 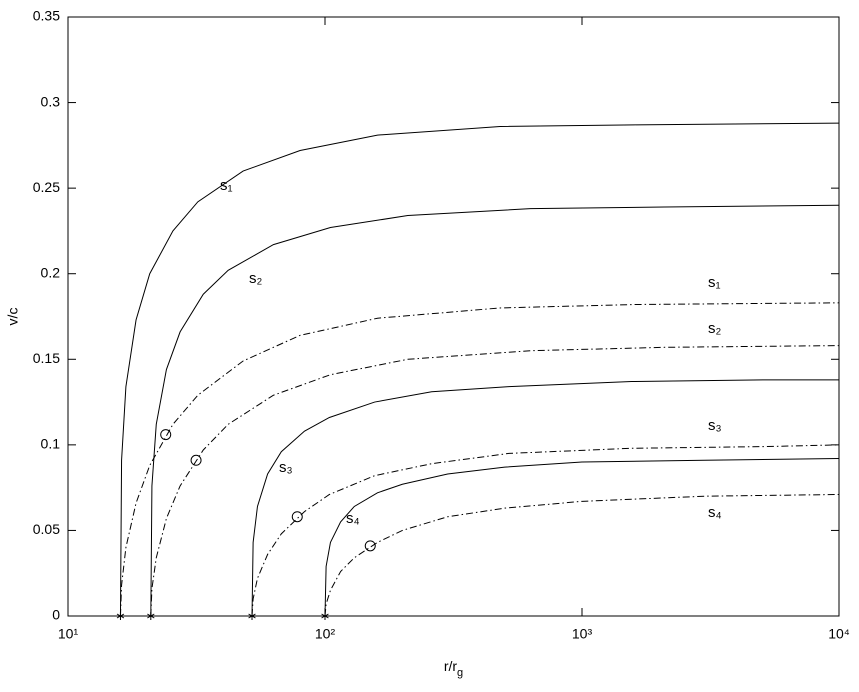 What do you see at coordinates (51, 272) in the screenshot?
I see `y-tick-label: 0.2` at bounding box center [51, 272].